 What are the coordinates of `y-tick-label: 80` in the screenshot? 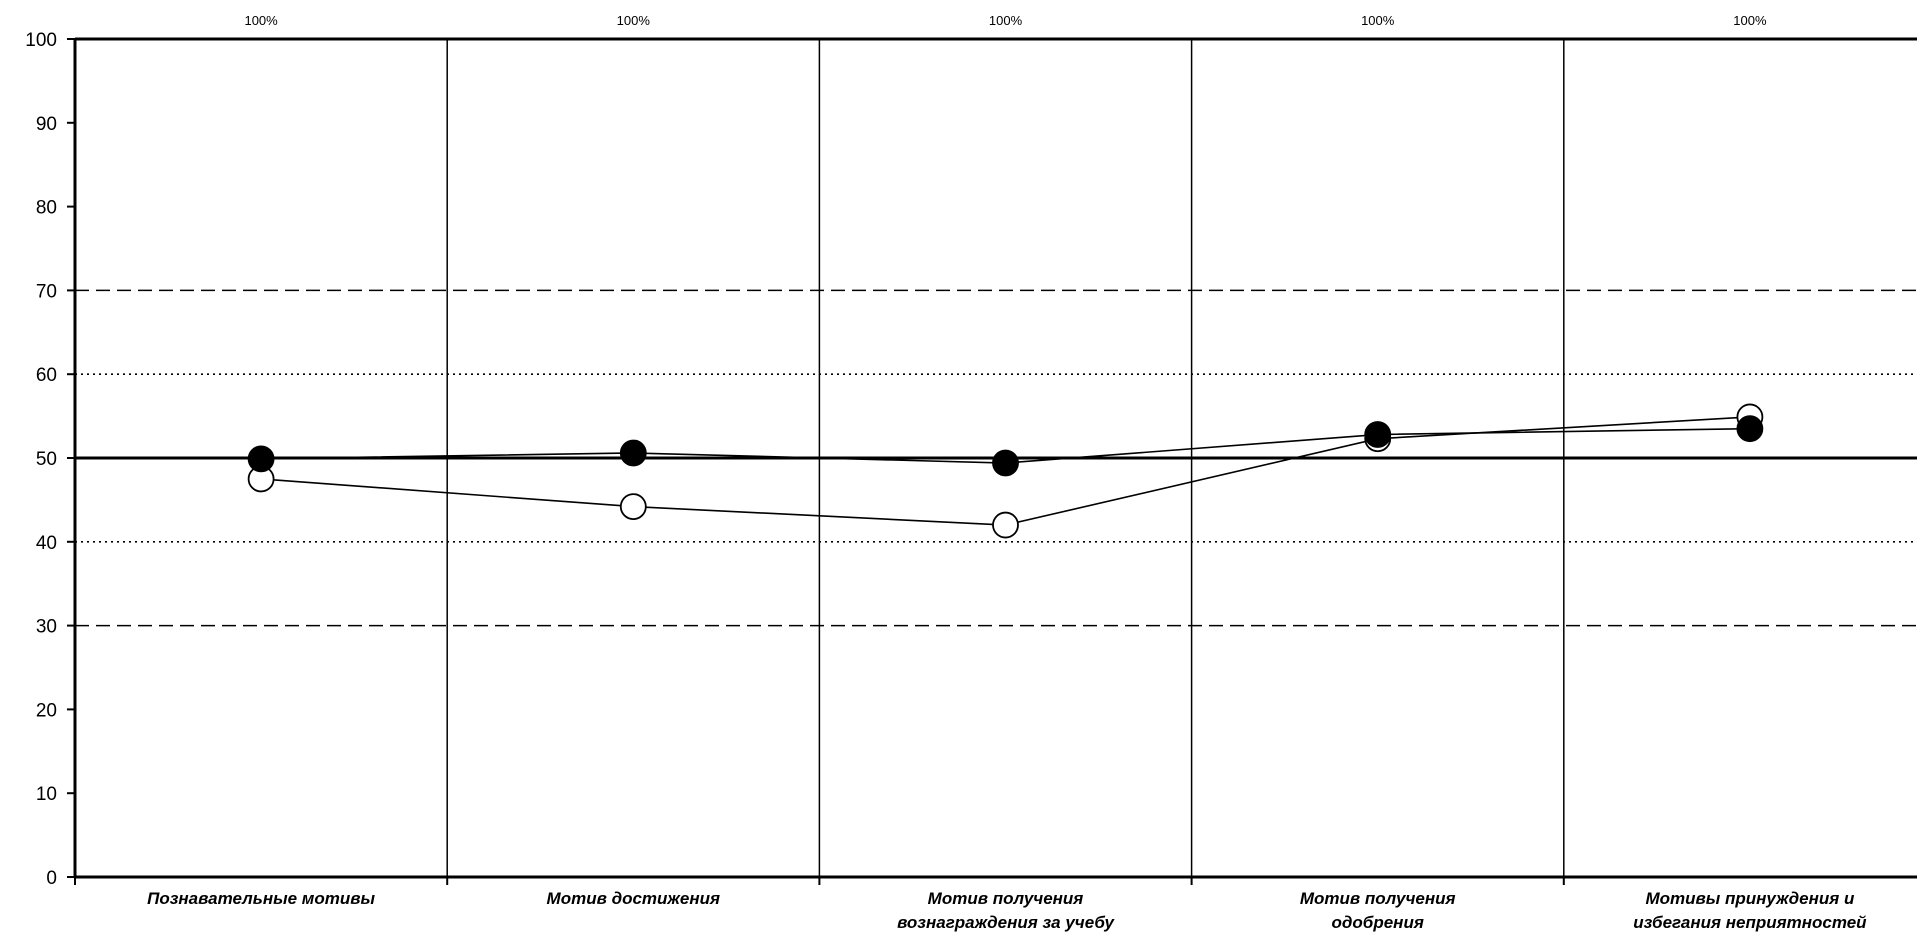 It's located at (46, 208).